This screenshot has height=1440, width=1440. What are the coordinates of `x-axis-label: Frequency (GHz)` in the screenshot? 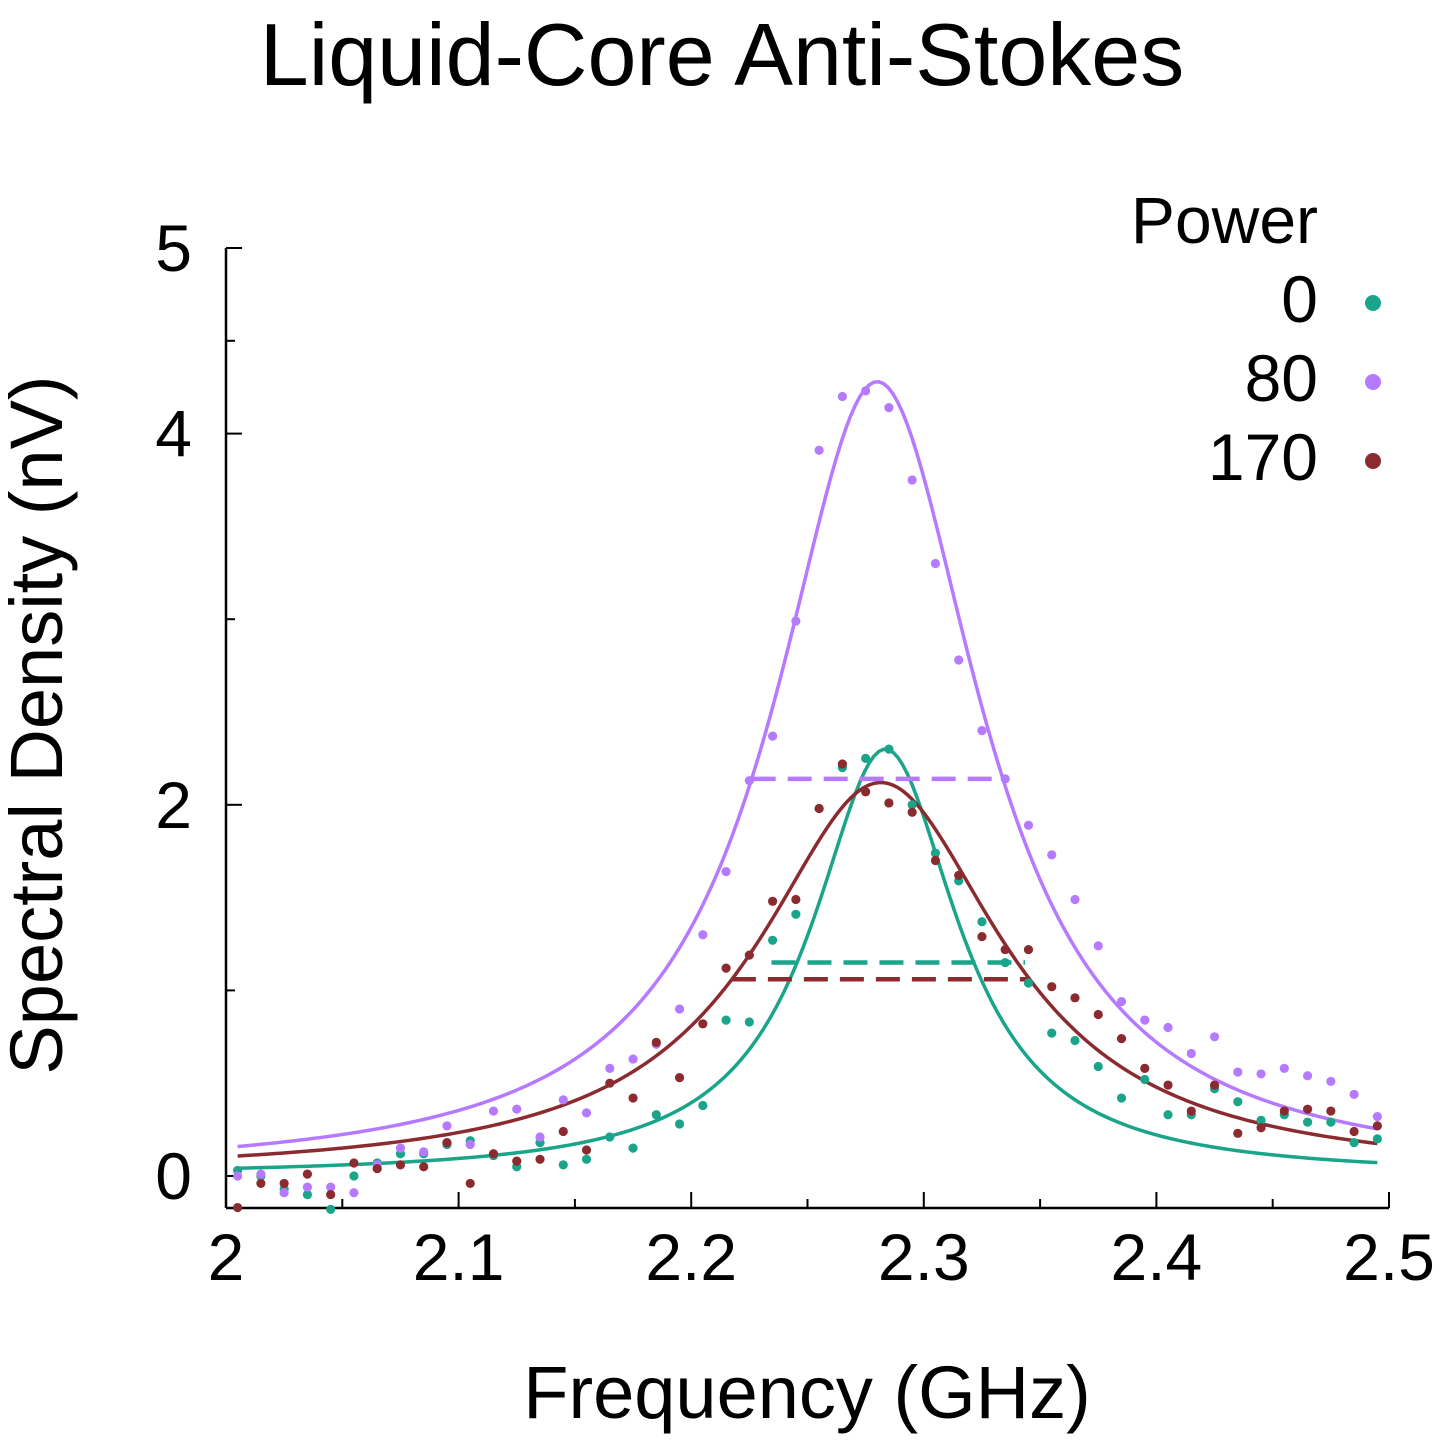 It's located at (806, 1392).